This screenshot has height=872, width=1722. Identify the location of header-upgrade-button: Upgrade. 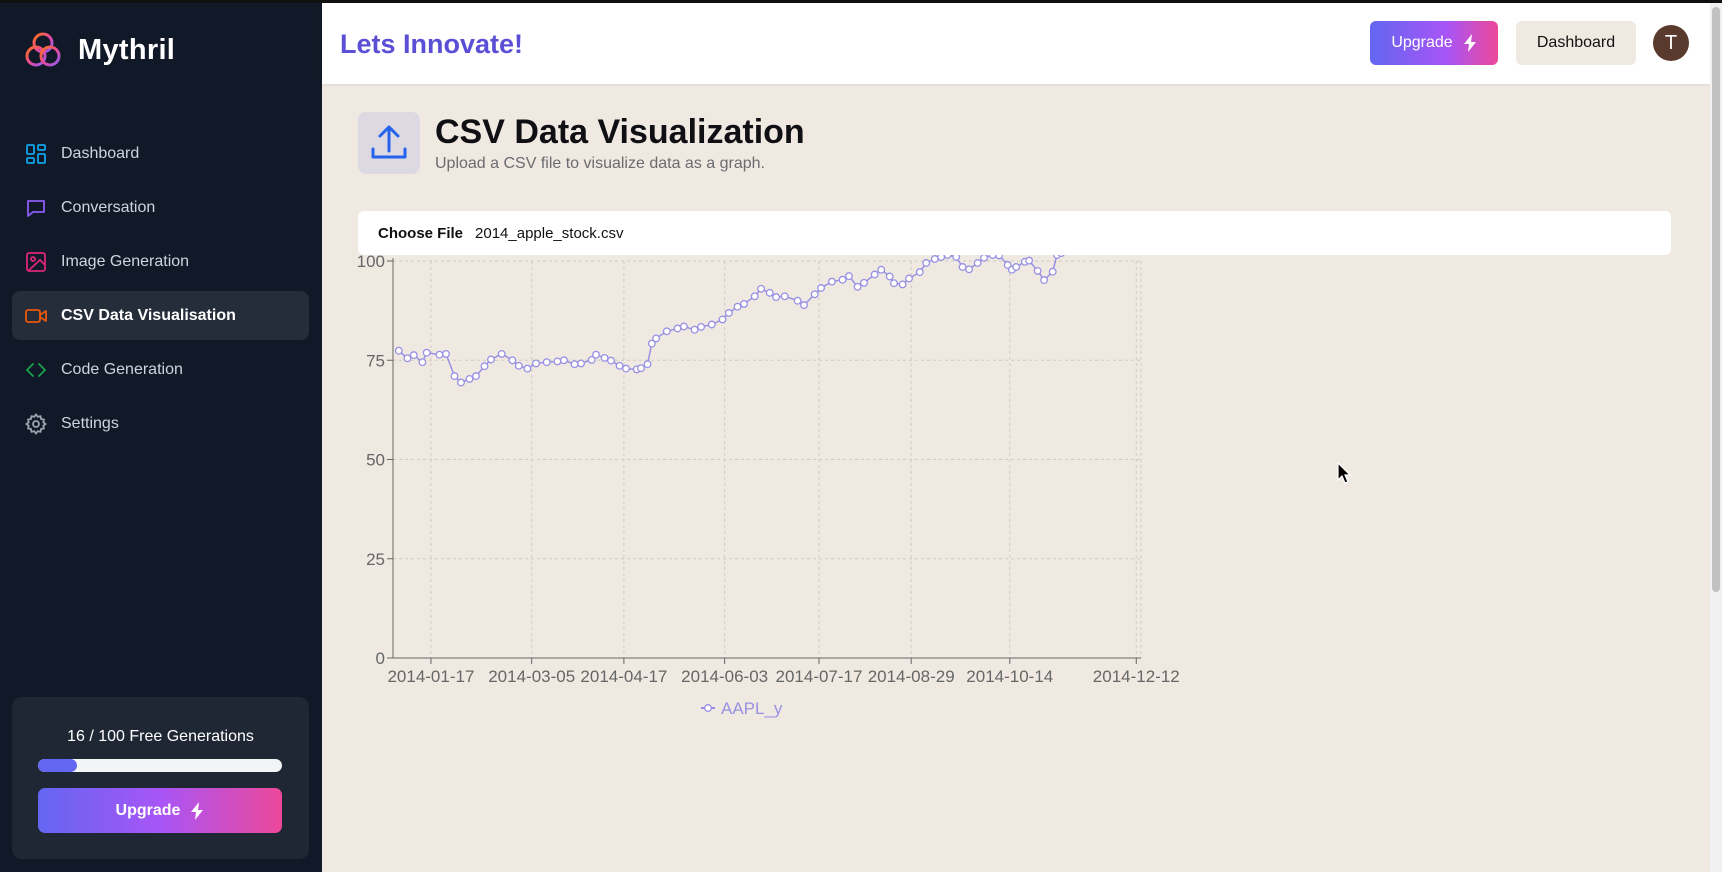
(1434, 43).